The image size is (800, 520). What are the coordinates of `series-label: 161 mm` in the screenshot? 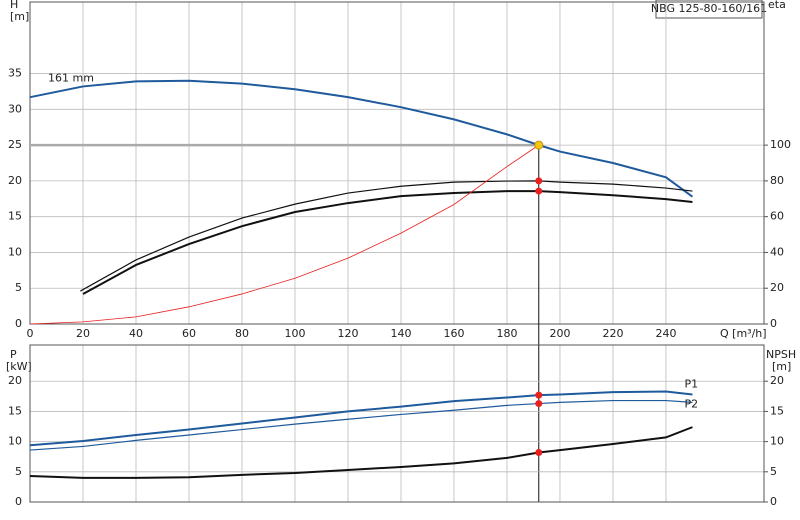 It's located at (71, 77).